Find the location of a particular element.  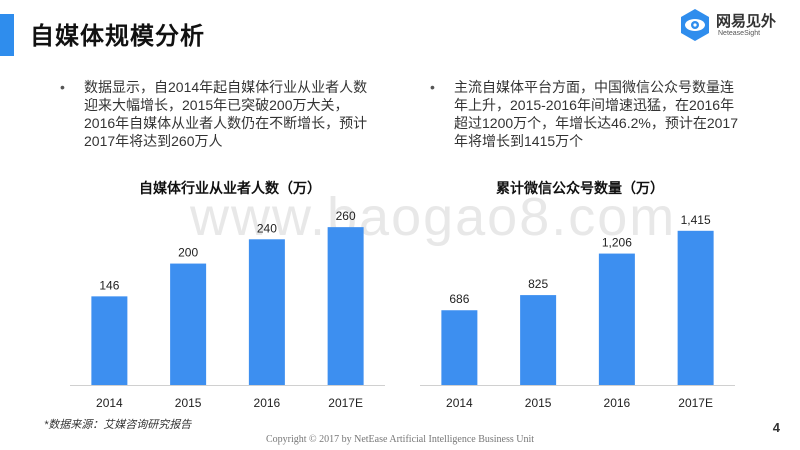

logo-subtitle: NeteaseSight is located at coordinates (739, 33).